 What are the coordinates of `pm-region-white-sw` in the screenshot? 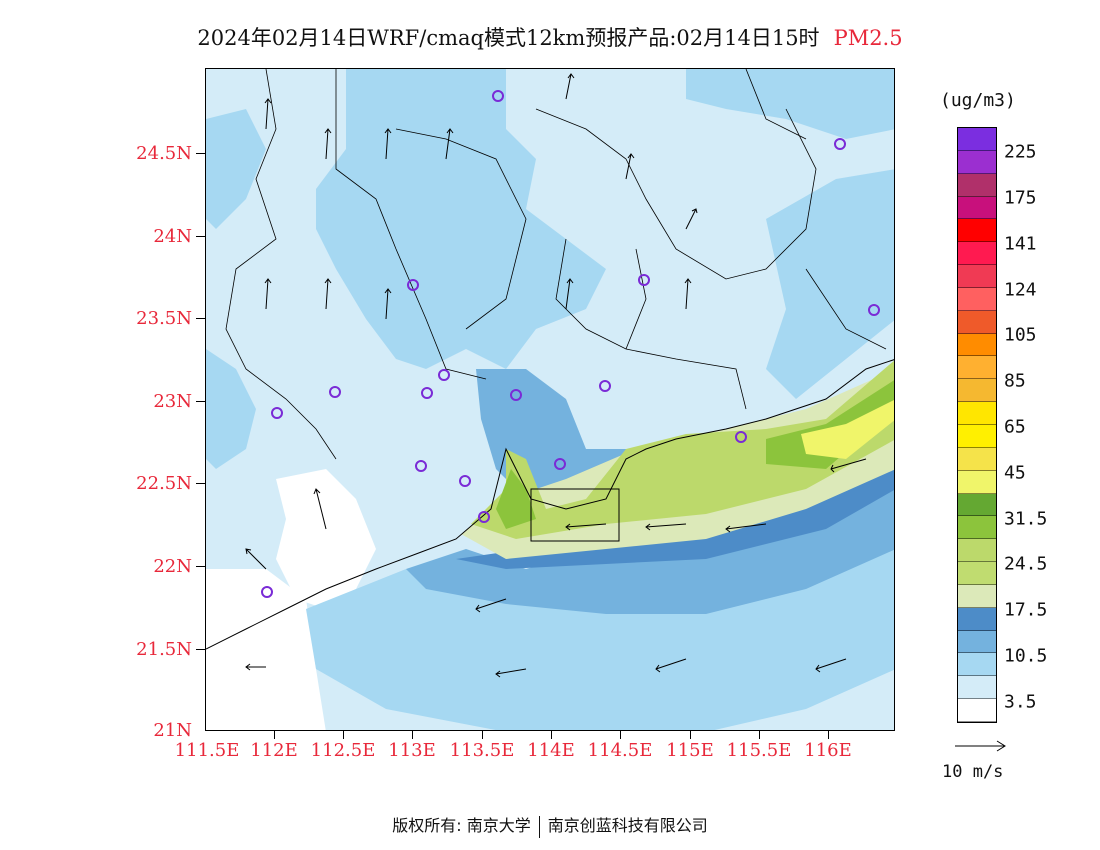 It's located at (266, 649).